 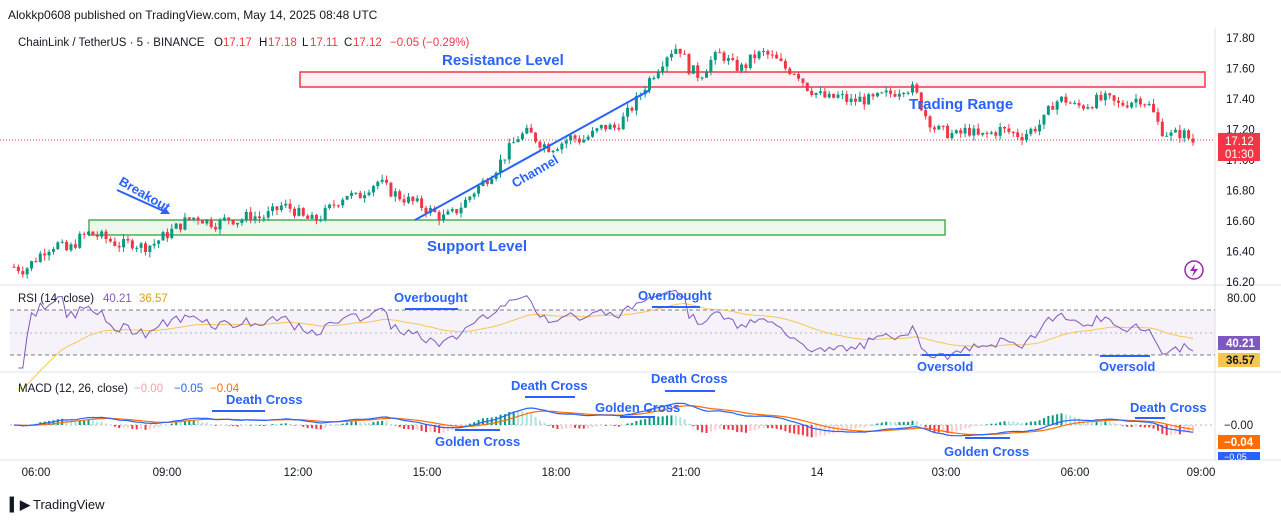 What do you see at coordinates (1238, 426) in the screenshot?
I see `macd-badge-1-text: −0.00` at bounding box center [1238, 426].